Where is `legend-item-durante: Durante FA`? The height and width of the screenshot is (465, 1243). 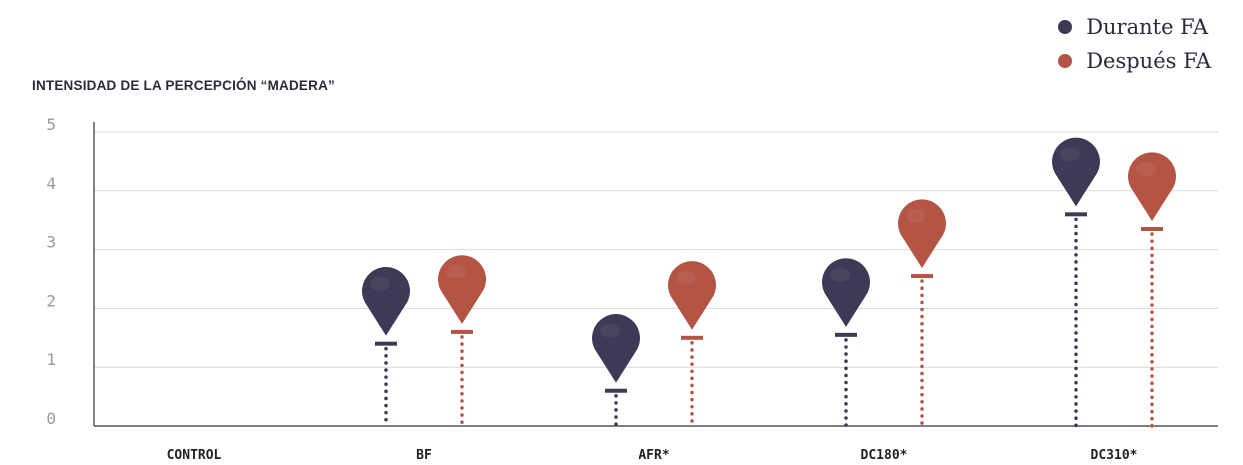 legend-item-durante: Durante FA is located at coordinates (1134, 27).